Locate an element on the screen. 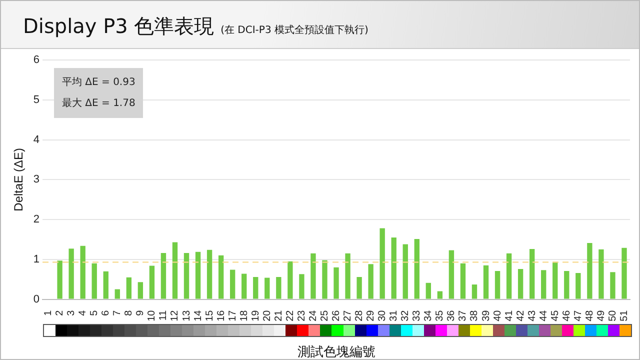 Image resolution: width=640 pixels, height=360 pixels. x-tick-label: 1 is located at coordinates (48, 313).